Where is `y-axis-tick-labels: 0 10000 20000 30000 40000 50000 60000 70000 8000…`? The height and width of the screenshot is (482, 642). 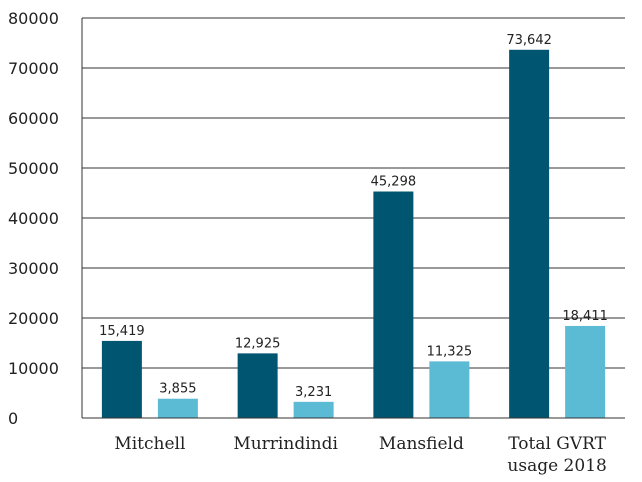
y-axis-tick-labels: 0 10000 20000 30000 40000 50000 60000 70000 8000… is located at coordinates (33, 218).